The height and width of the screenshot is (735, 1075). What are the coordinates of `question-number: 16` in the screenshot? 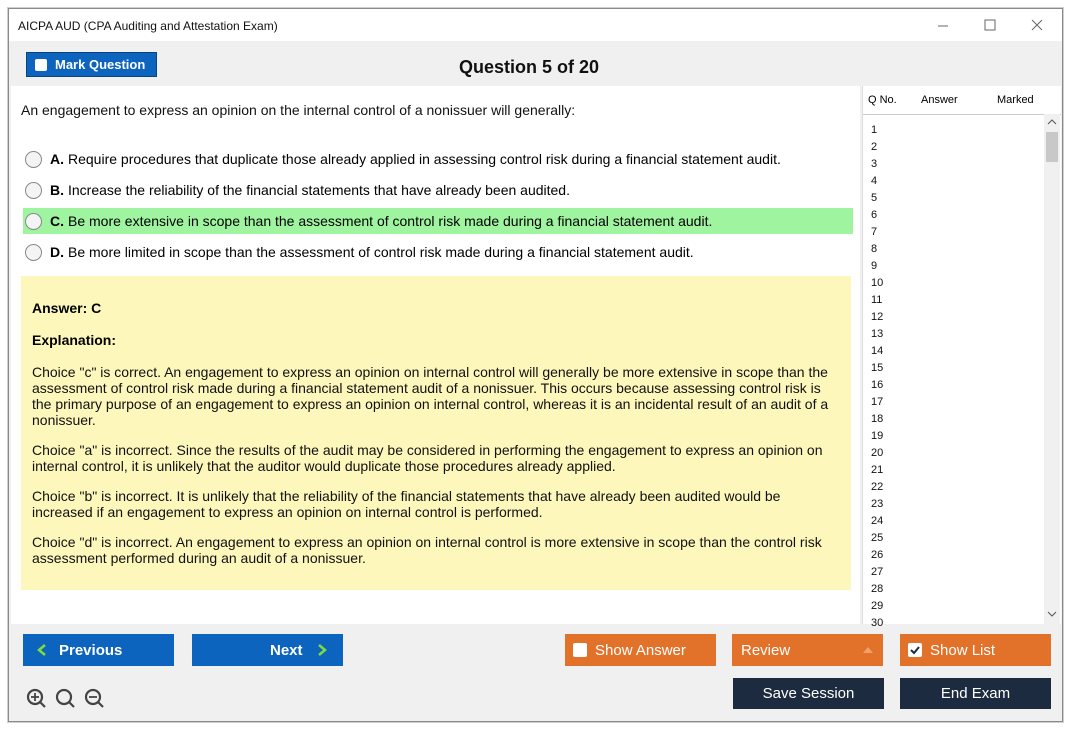 It's located at (877, 385).